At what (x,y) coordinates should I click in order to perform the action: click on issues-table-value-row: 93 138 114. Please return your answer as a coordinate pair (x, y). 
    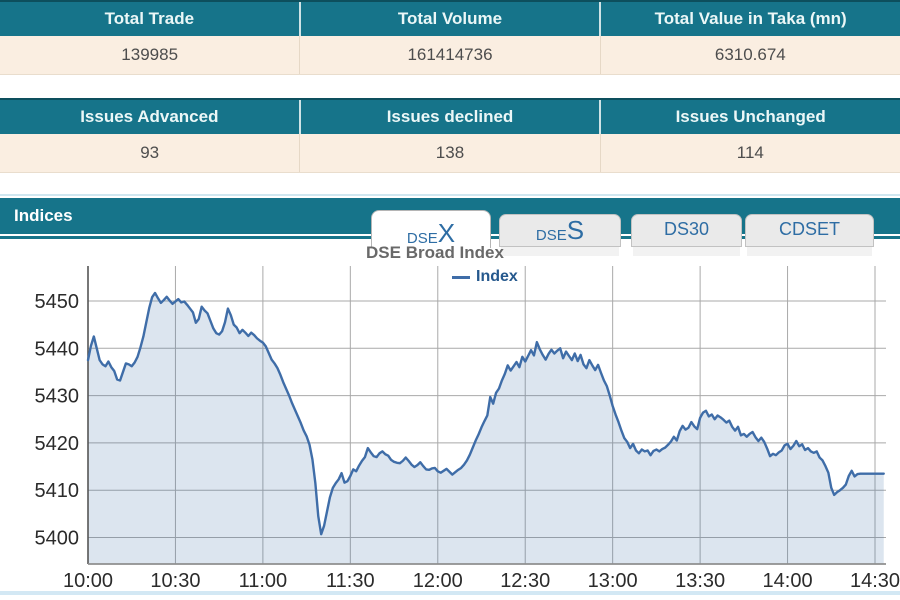
    Looking at the image, I should click on (450, 153).